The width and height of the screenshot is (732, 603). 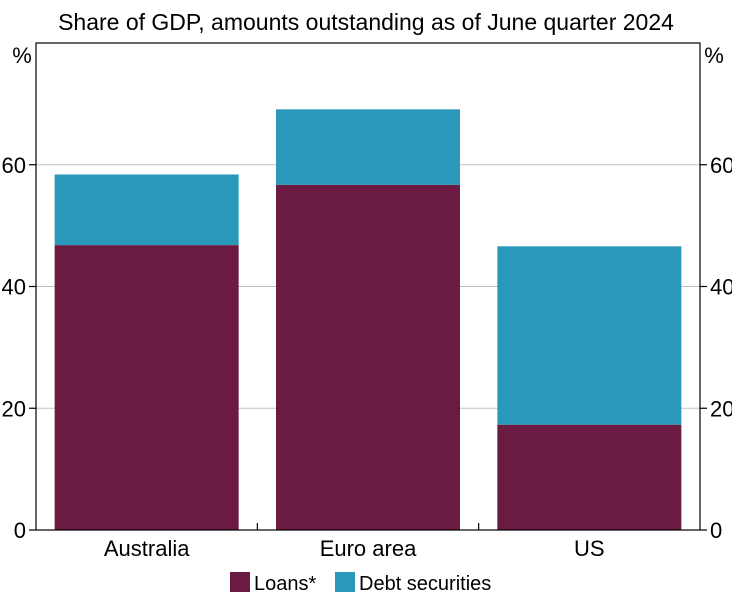 I want to click on y-tick-label-left: 40, so click(x=14, y=287).